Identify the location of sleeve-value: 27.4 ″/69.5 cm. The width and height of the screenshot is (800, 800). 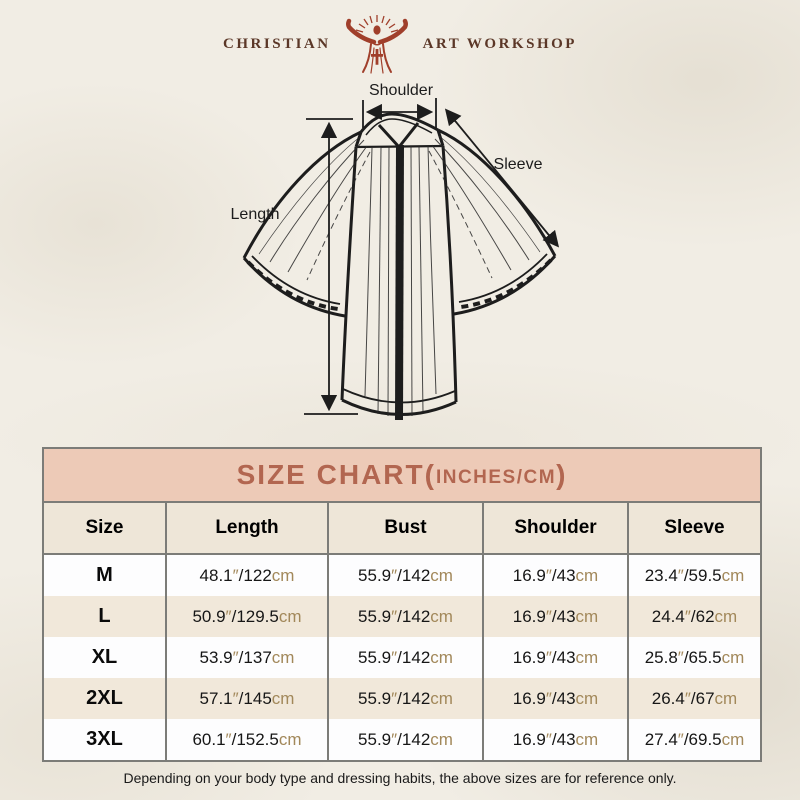
(693, 739).